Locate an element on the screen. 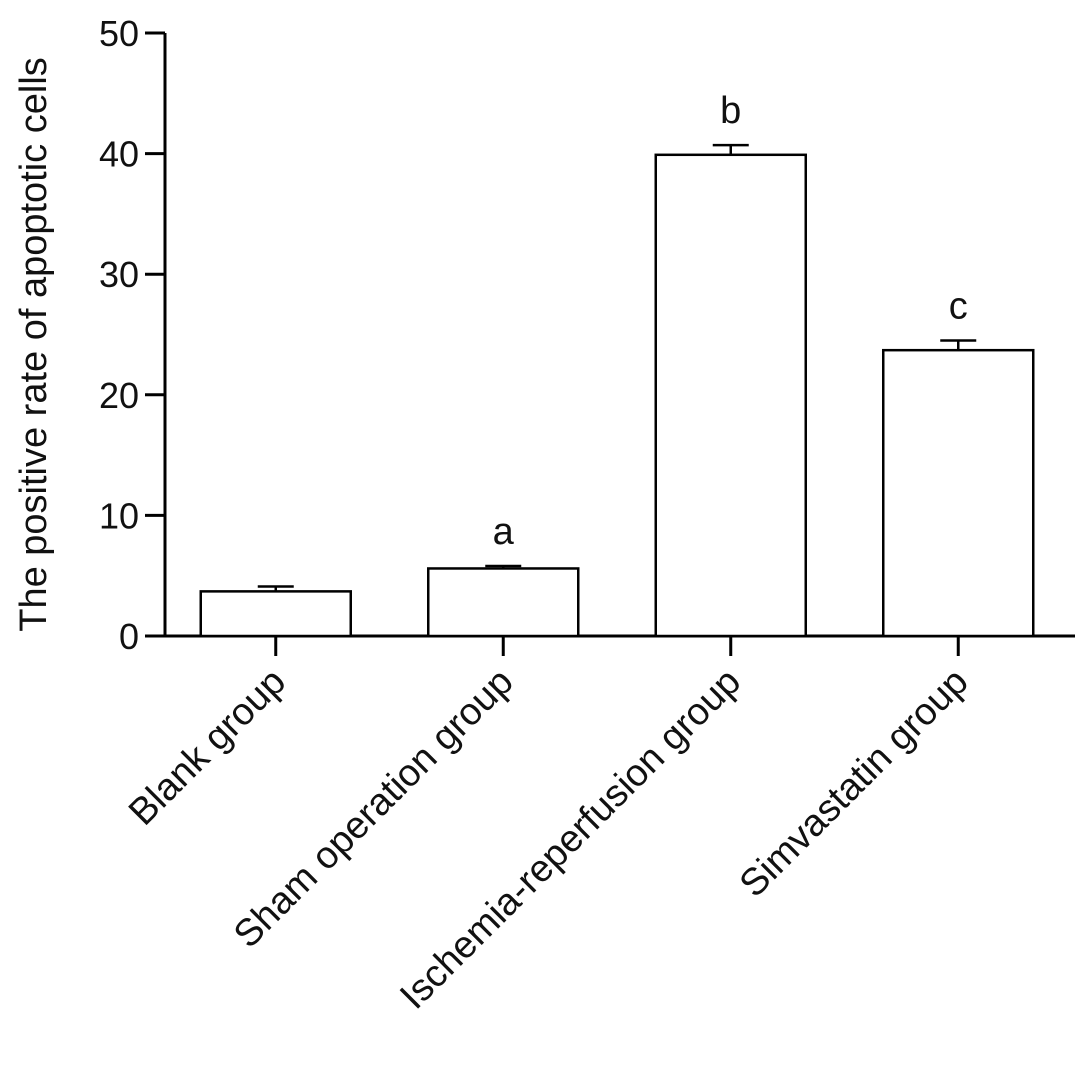 The width and height of the screenshot is (1087, 1067). y-axis-label: The positive rate of apoptotic cells is located at coordinates (34, 344).